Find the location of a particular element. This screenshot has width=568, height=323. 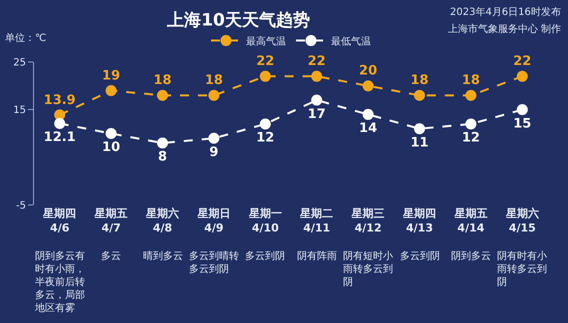

x-tick-label: 星期四 4/6 is located at coordinates (59, 220).